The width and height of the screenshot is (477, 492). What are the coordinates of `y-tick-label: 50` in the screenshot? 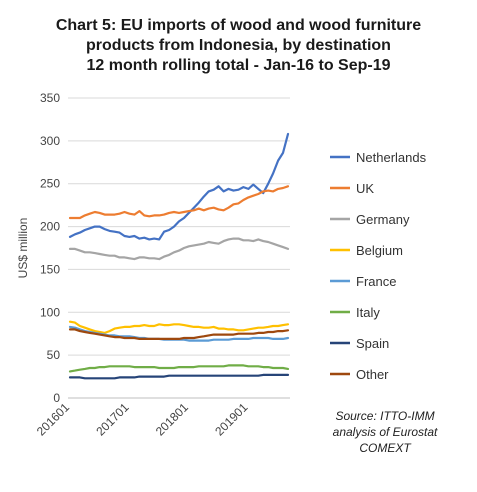 It's located at (54, 355).